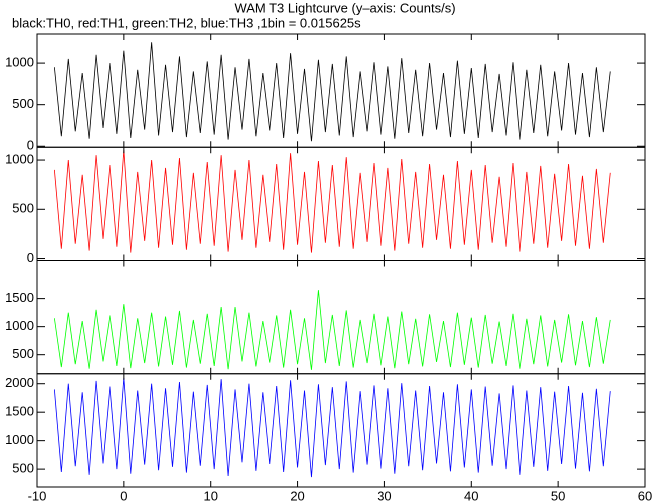  What do you see at coordinates (19, 382) in the screenshot?
I see `y-tick-label: 2000` at bounding box center [19, 382].